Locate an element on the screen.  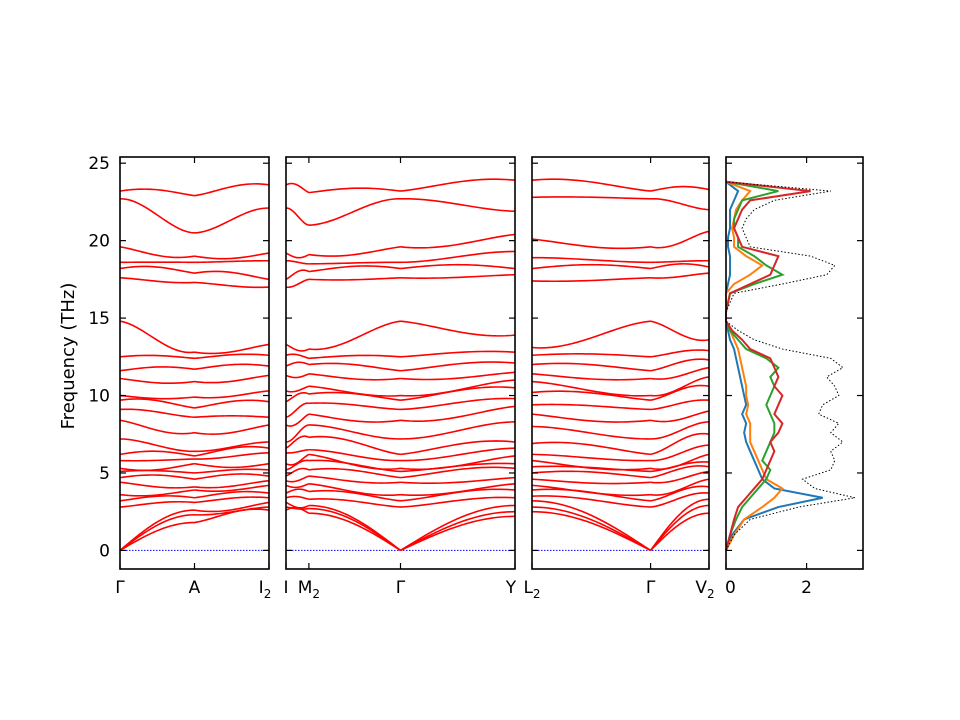
band-line-p1-s2-b8 is located at coordinates (232, 476).